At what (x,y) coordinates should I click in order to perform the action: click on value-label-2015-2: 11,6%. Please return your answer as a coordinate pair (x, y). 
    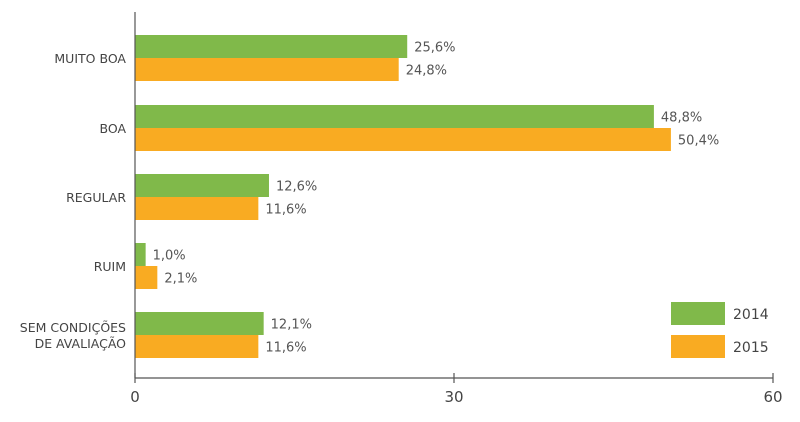
    Looking at the image, I should click on (285, 210).